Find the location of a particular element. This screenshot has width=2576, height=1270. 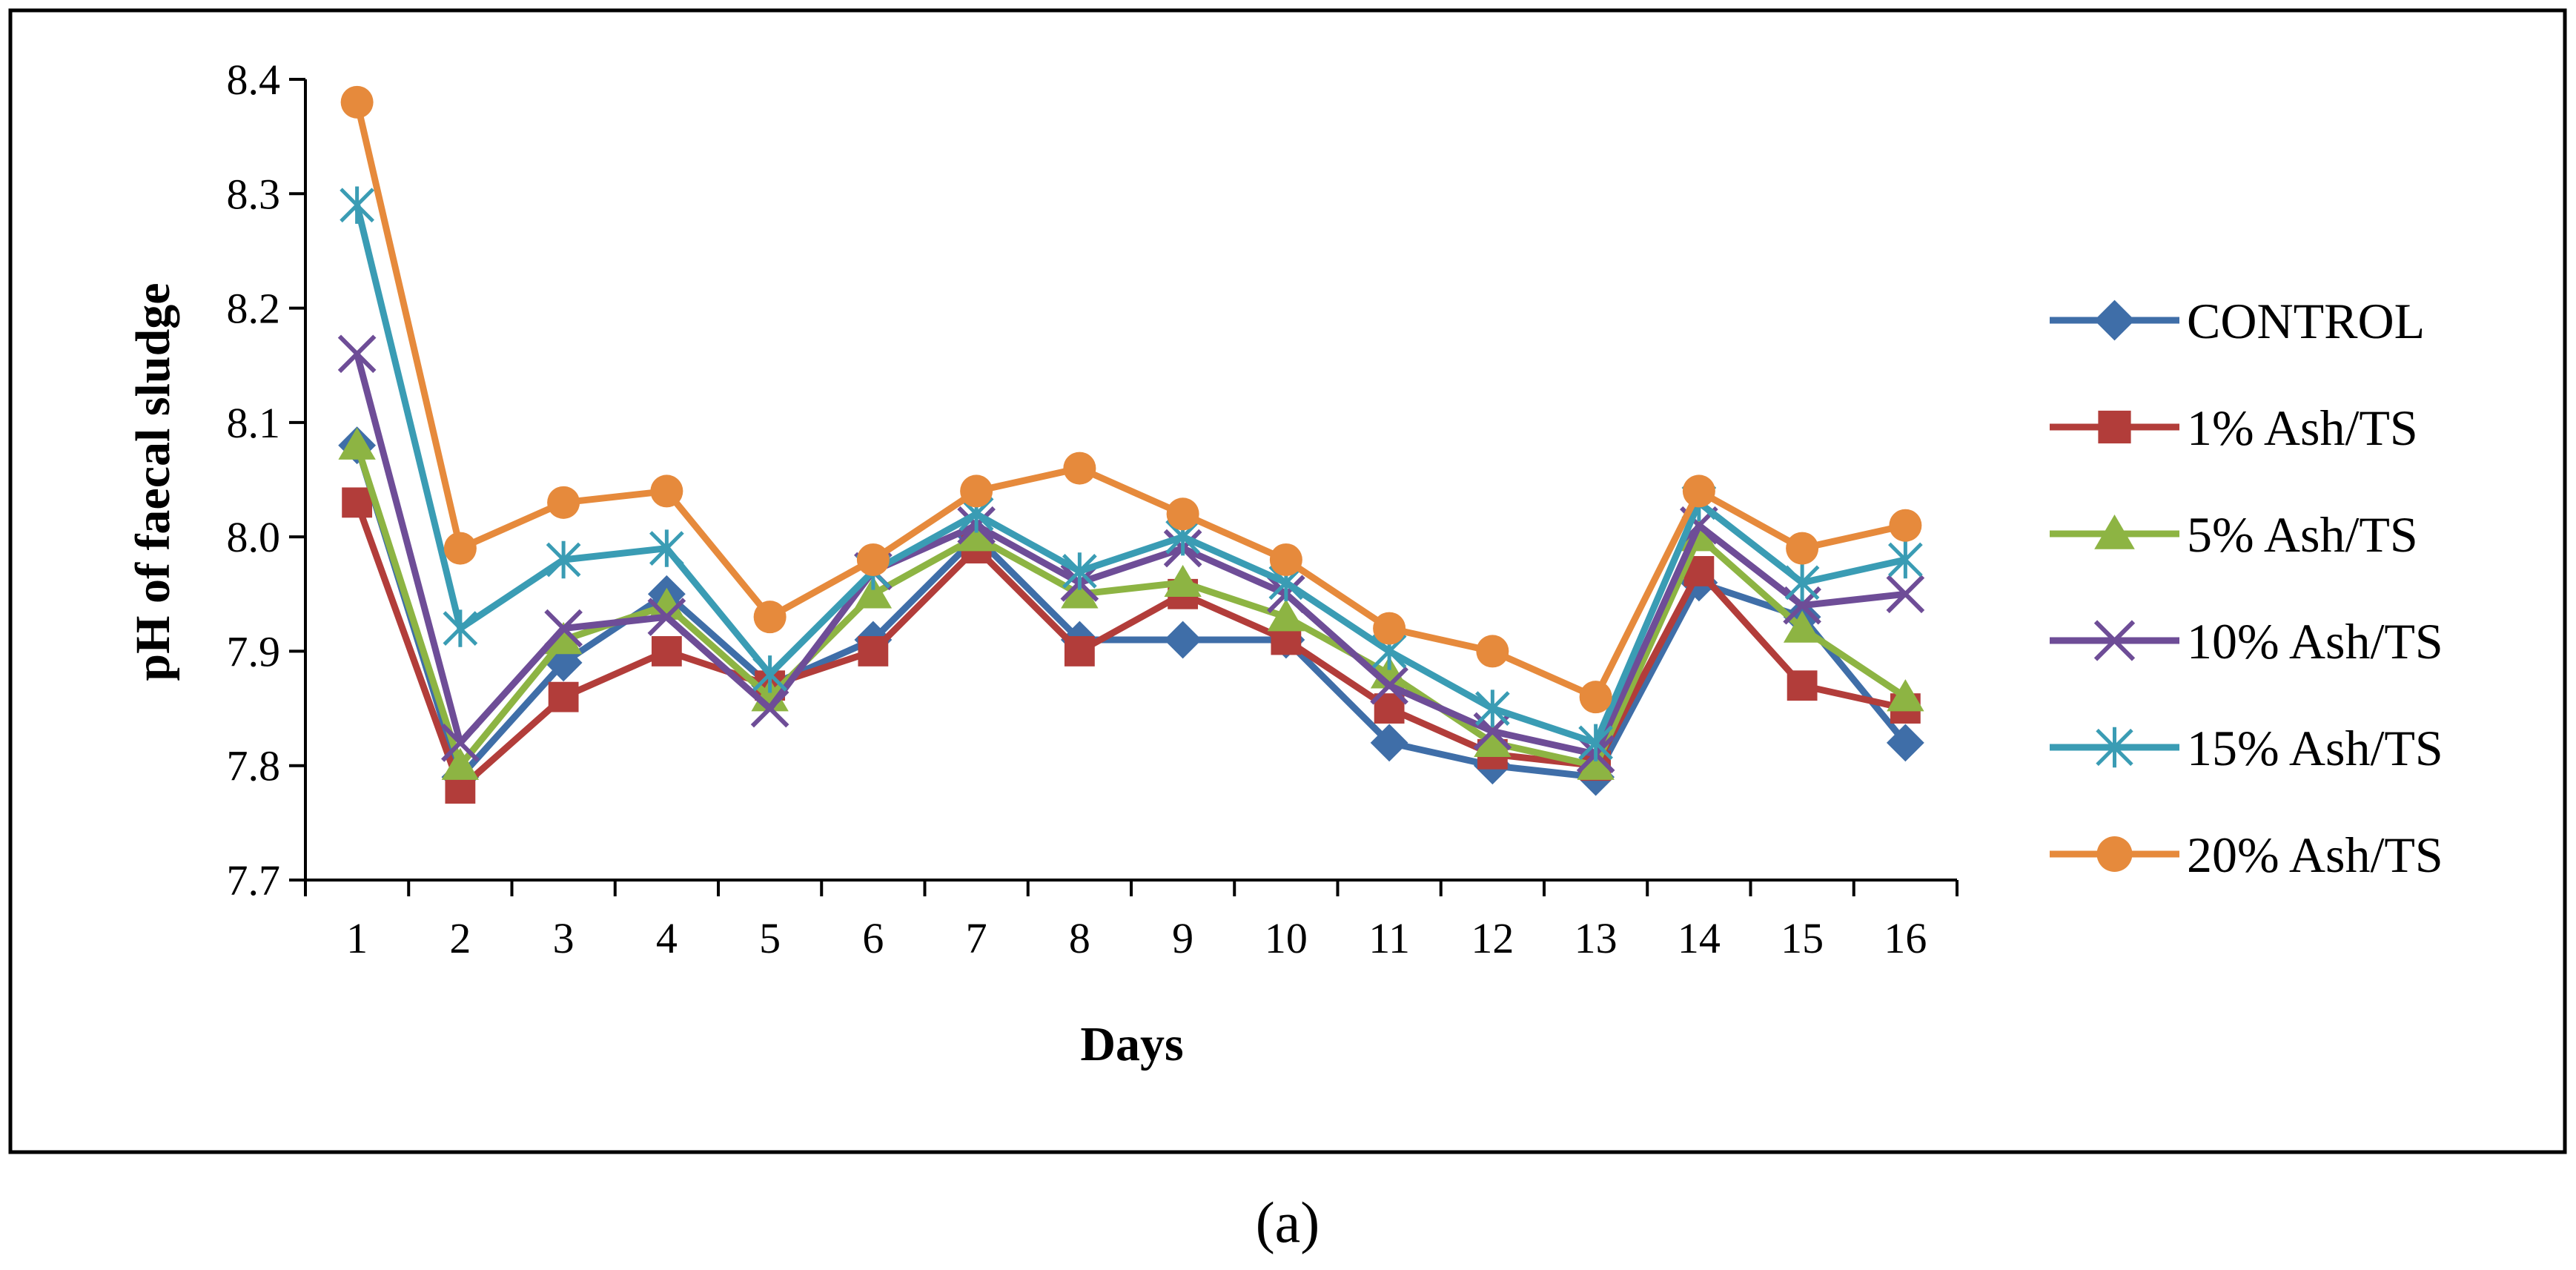

legend-entry: CONTROL is located at coordinates (2237, 321).